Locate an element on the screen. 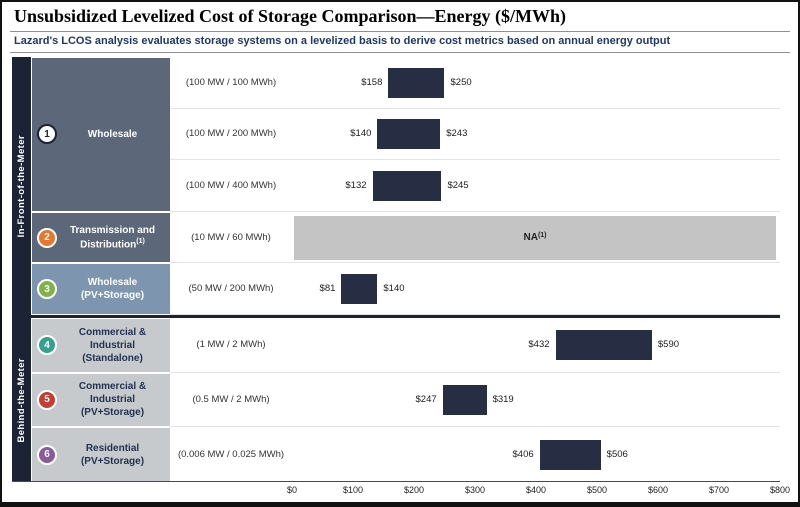  segment-label-cell: 3 Wholesale (PV+Storage) is located at coordinates (101, 289).